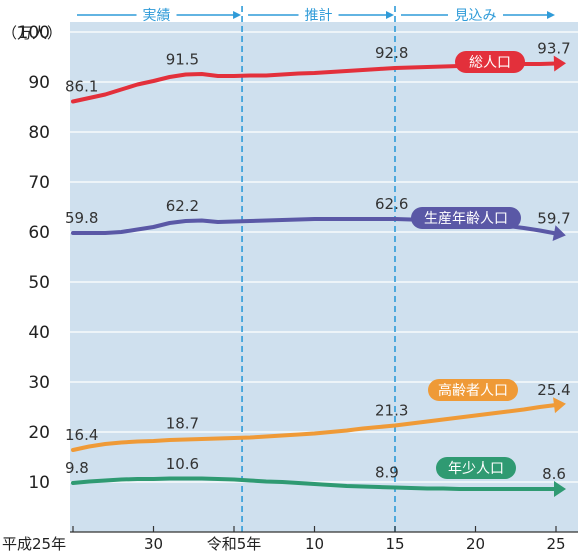  I want to click on data-label-10: 18.7, so click(182, 424).